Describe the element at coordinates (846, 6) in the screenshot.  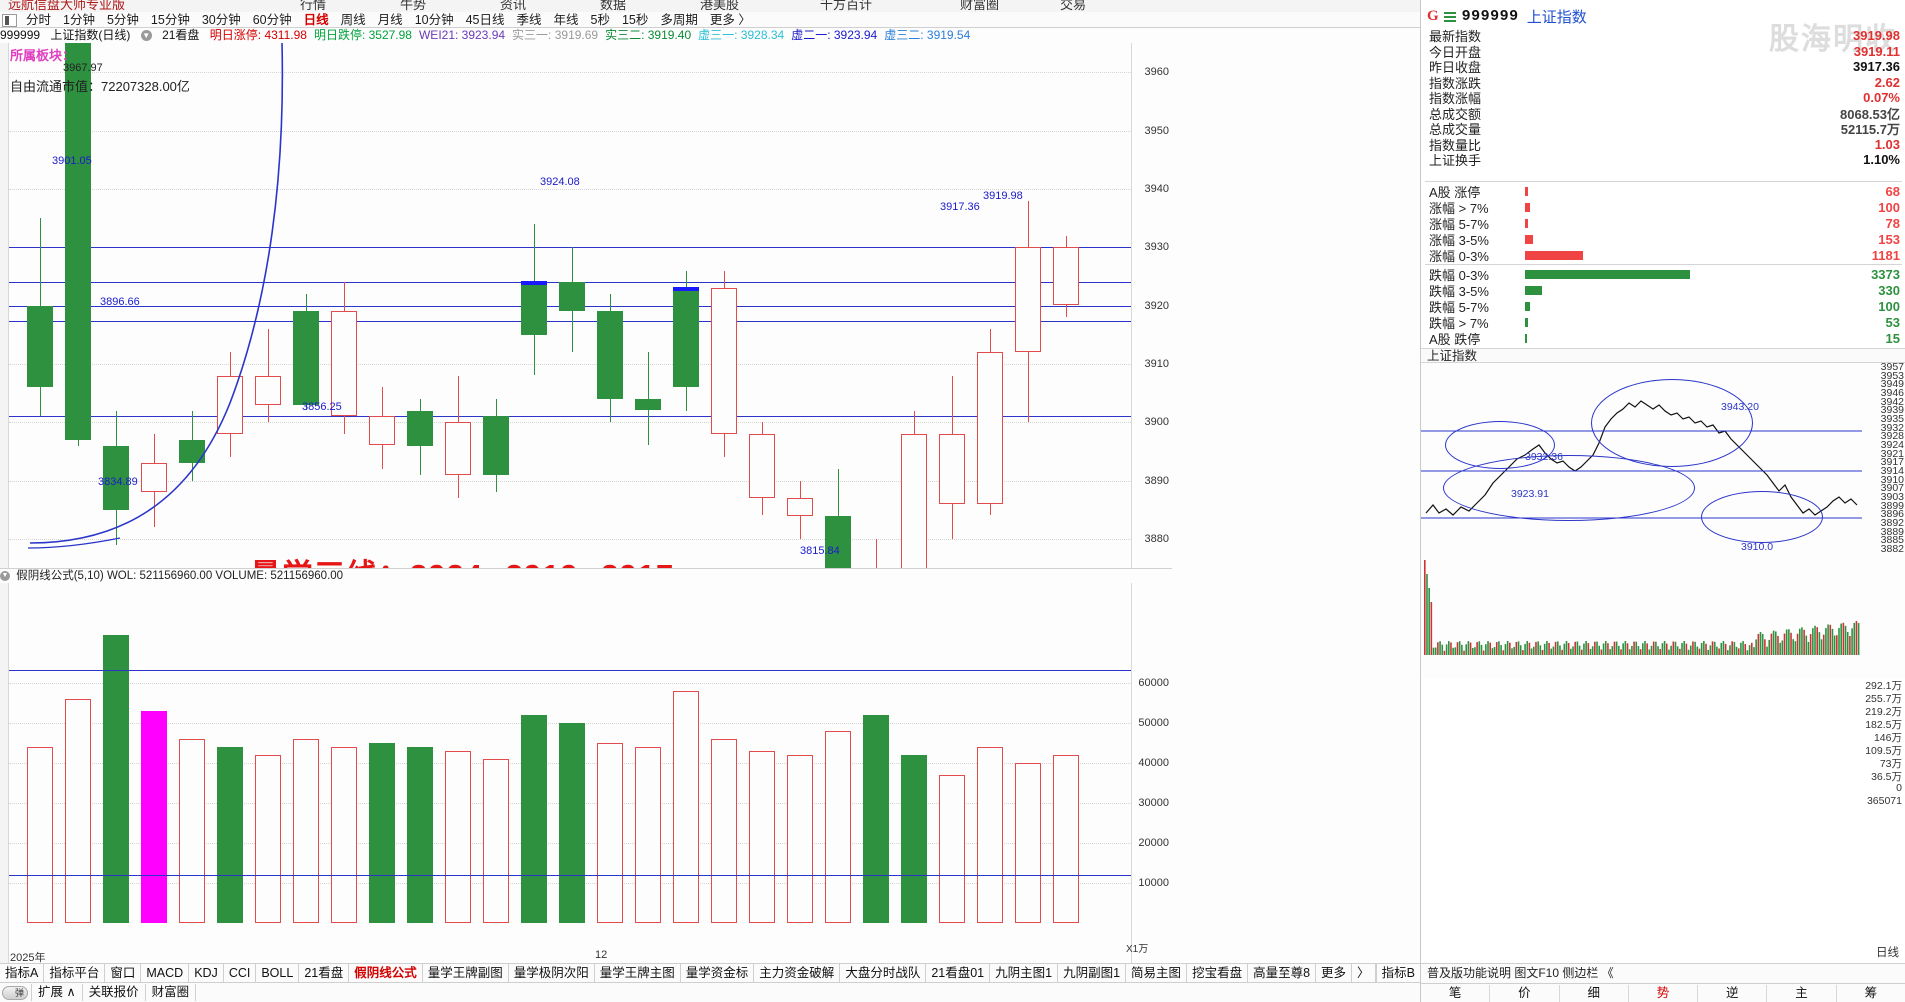
I see `top-menu-item-6: 千方百计` at that location.